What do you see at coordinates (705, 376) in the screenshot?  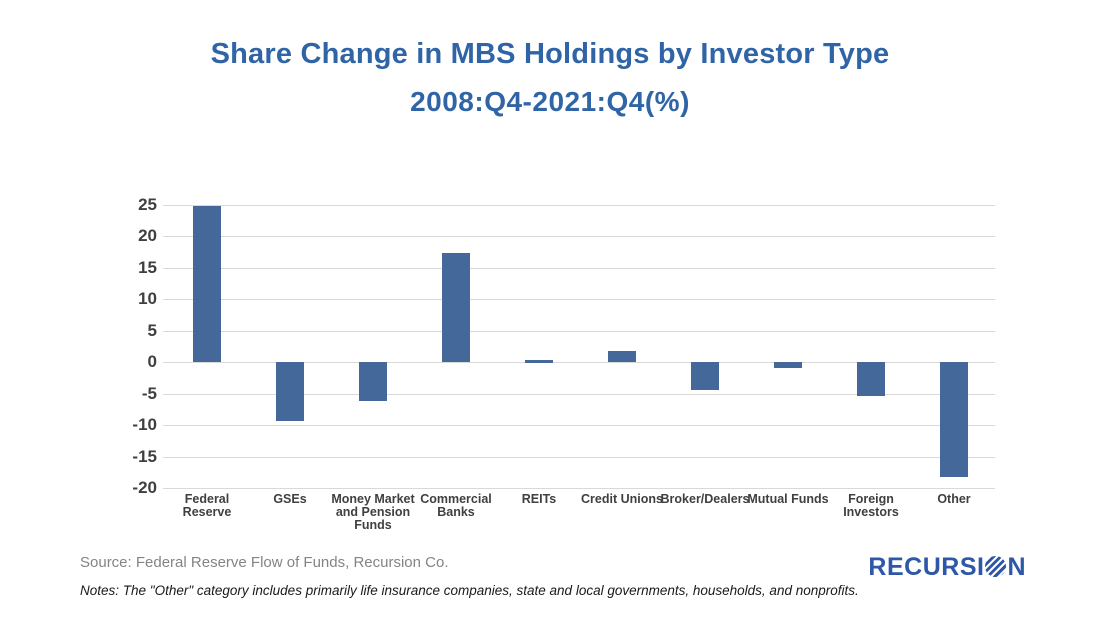 I see `bar-broker-dealers` at bounding box center [705, 376].